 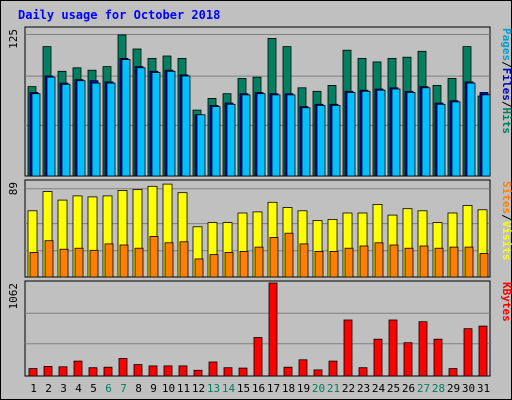 I want to click on legend-entry: Files, so click(x=506, y=84).